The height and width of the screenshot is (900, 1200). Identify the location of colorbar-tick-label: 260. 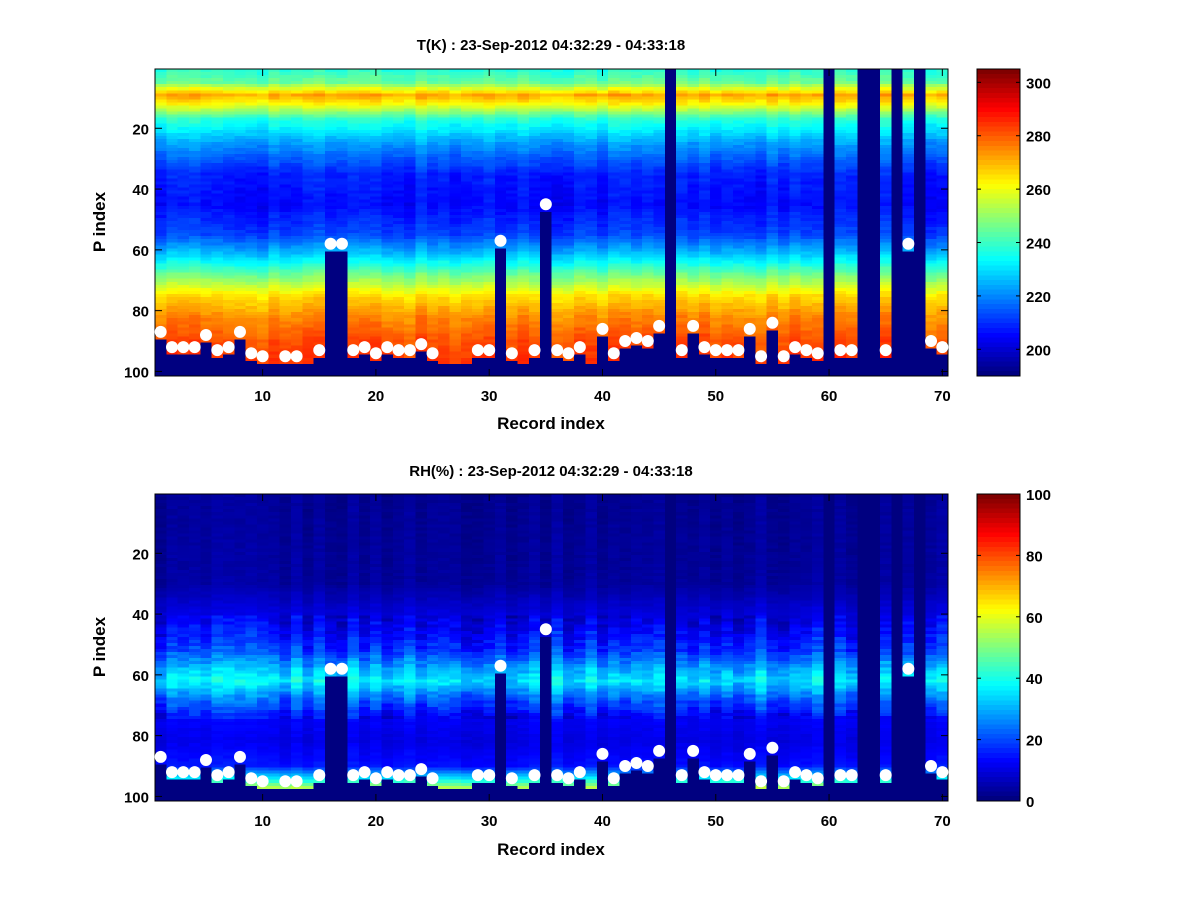
(1038, 190).